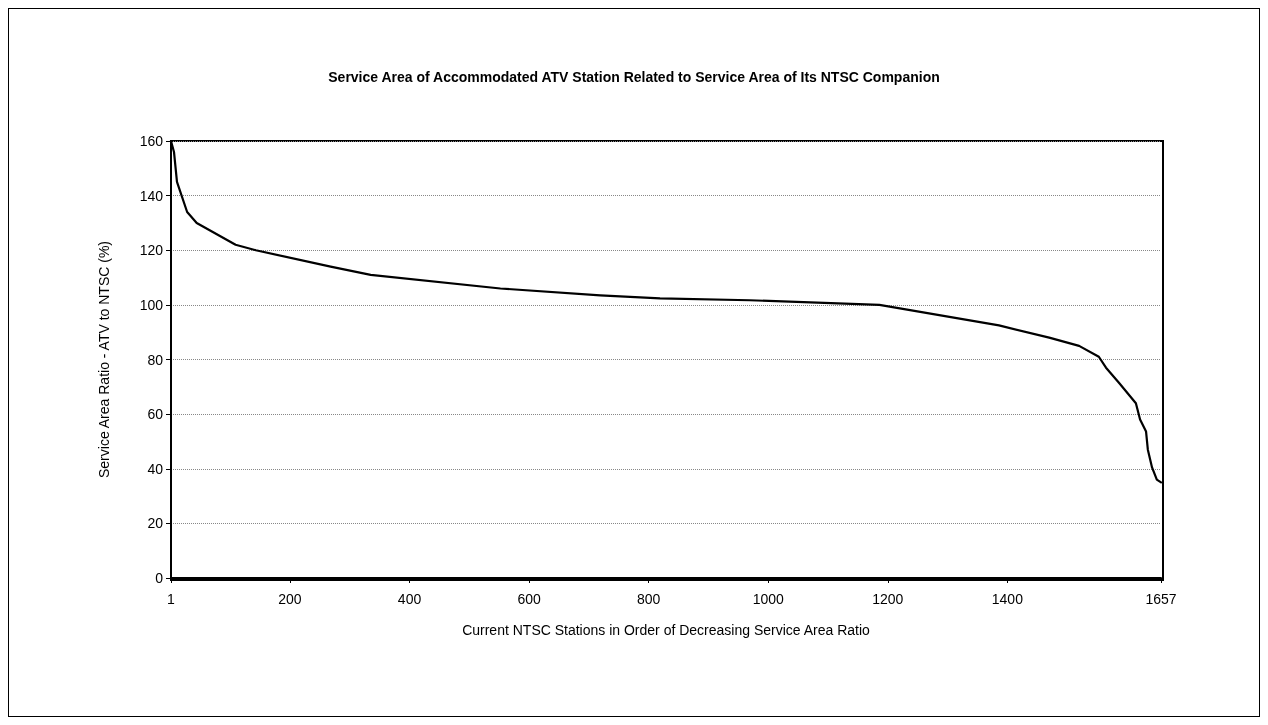 The height and width of the screenshot is (725, 1268). I want to click on y-tick-label: 20, so click(155, 523).